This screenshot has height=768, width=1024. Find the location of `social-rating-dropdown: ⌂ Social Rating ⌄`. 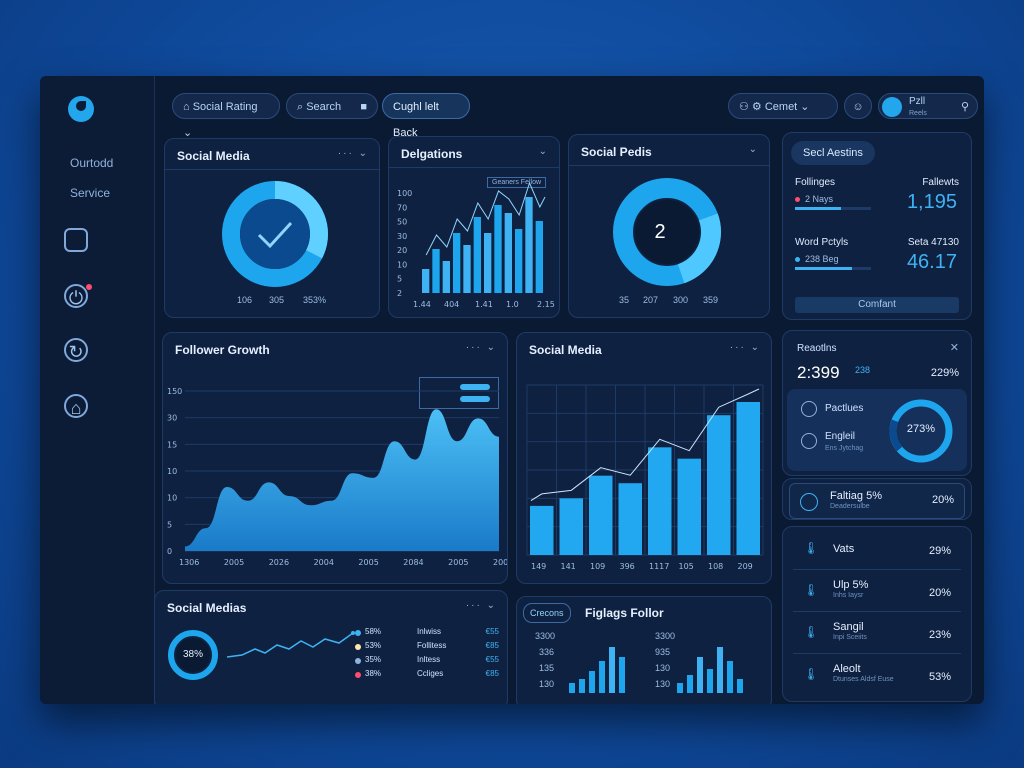

social-rating-dropdown: ⌂ Social Rating ⌄ is located at coordinates (226, 116).